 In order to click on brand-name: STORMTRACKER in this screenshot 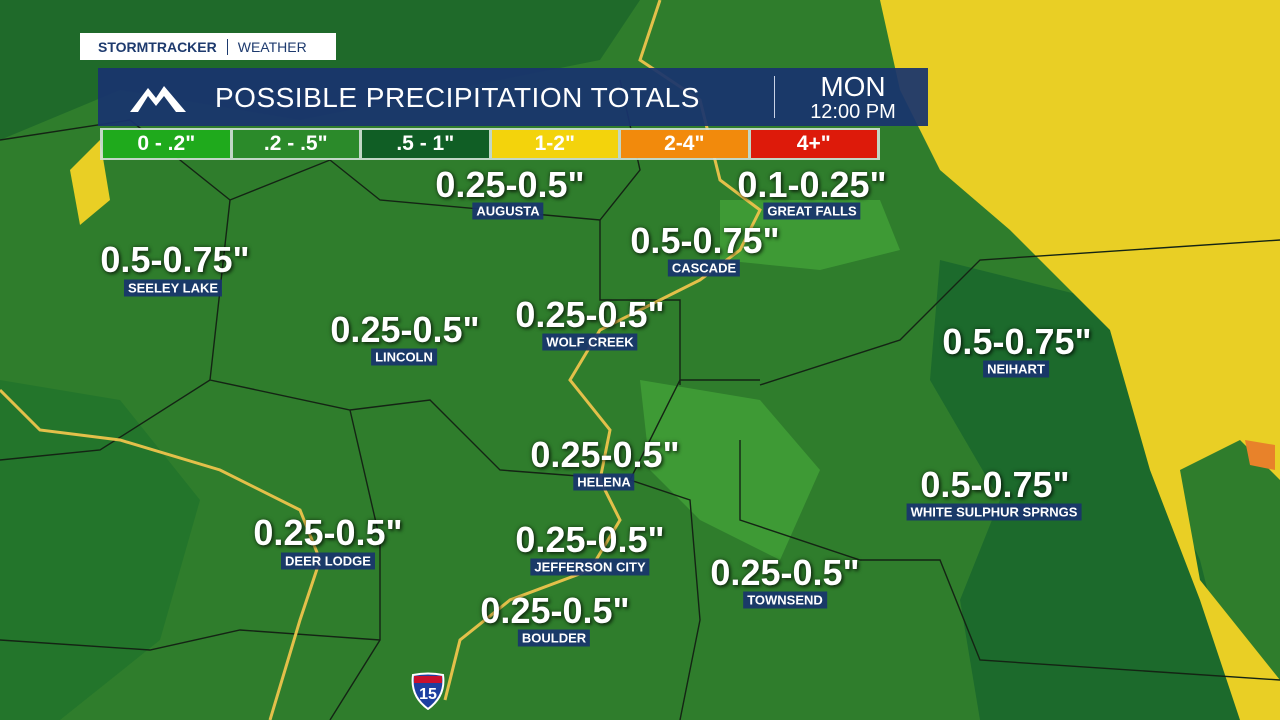, I will do `click(157, 46)`.